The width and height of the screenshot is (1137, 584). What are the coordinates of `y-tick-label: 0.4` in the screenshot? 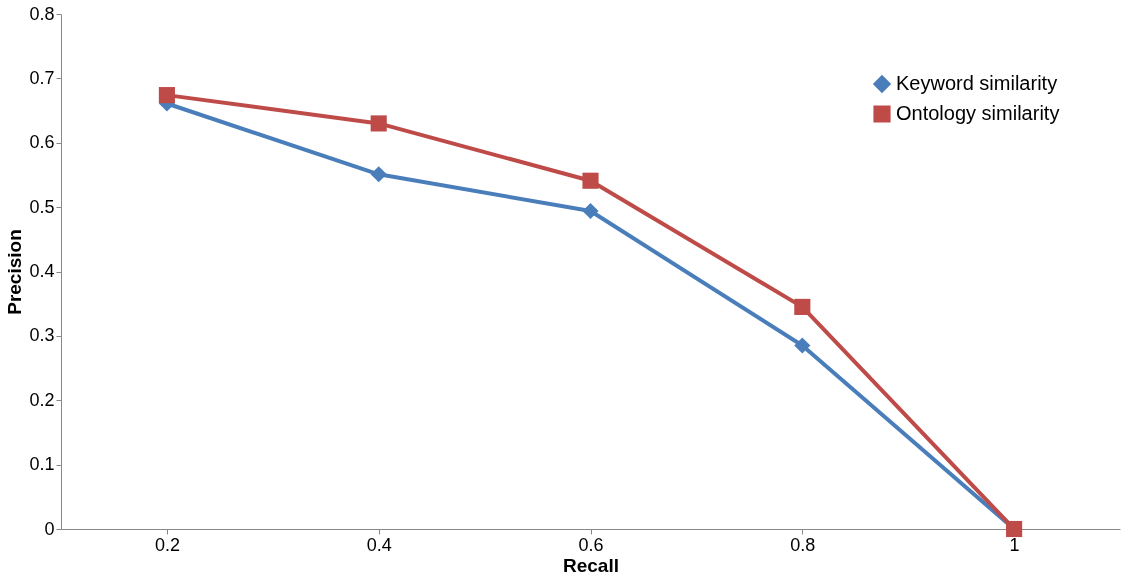 It's located at (42, 271).